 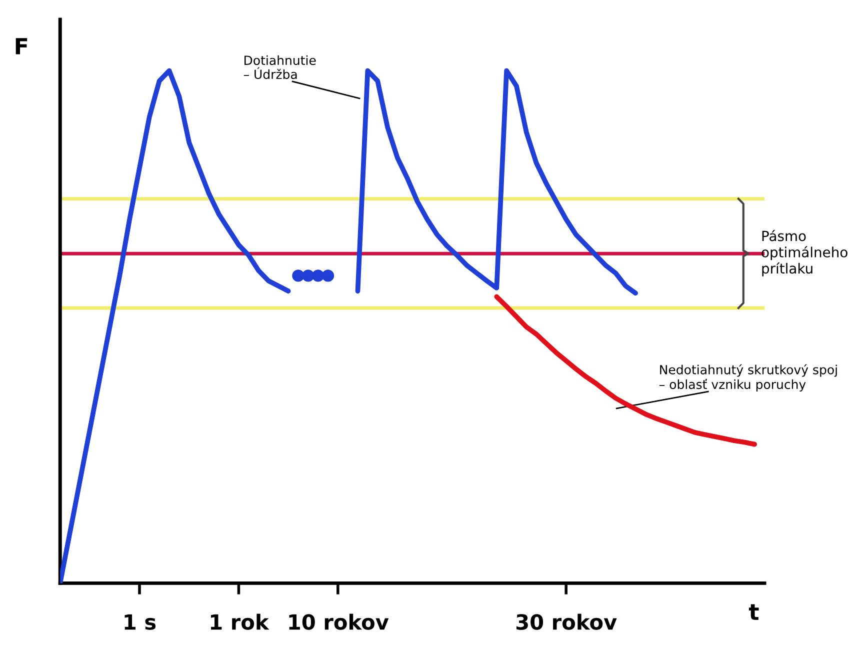 What do you see at coordinates (748, 378) in the screenshot?
I see `annotation: Nedotiahnutý skrutkový spoj – oblasť vzniku poruchy` at bounding box center [748, 378].